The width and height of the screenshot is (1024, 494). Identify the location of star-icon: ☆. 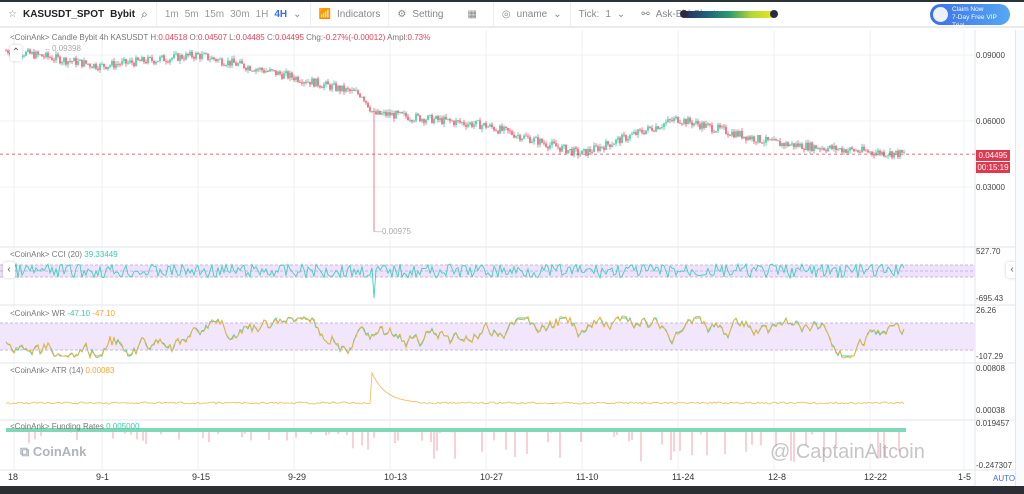
(12, 14).